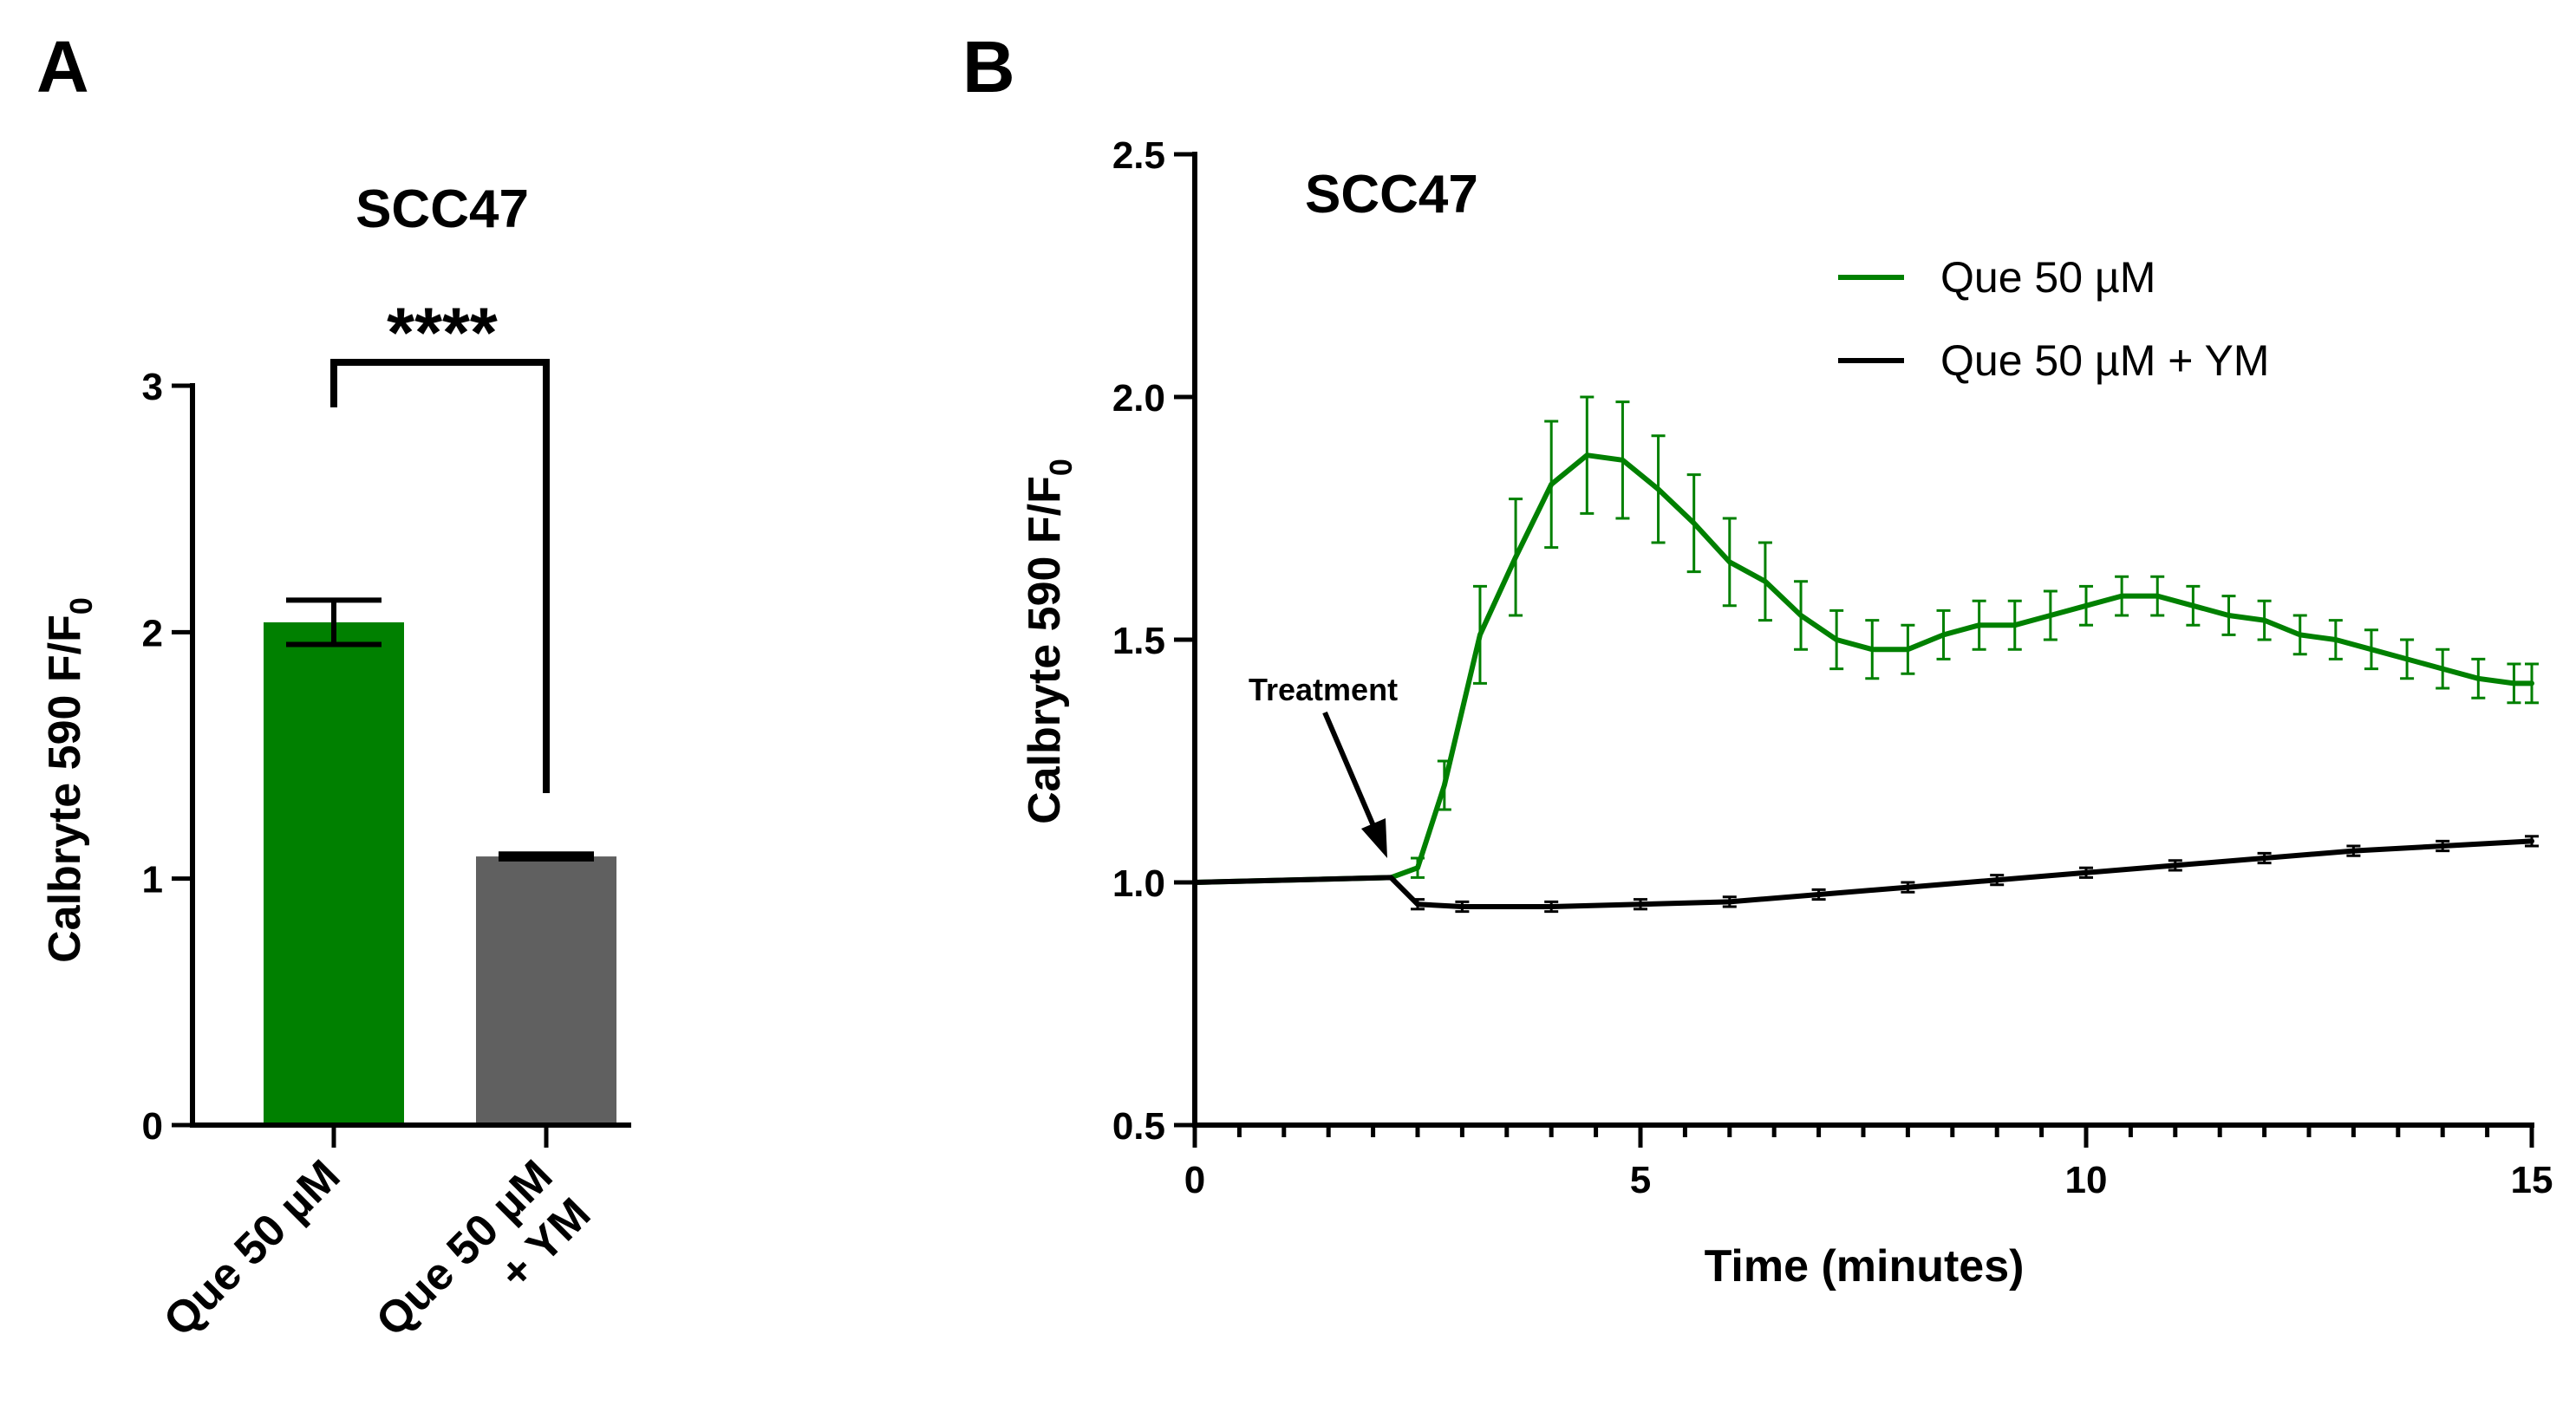 The image size is (2576, 1425). What do you see at coordinates (442, 209) in the screenshot?
I see `panel-a-title: SCC47` at bounding box center [442, 209].